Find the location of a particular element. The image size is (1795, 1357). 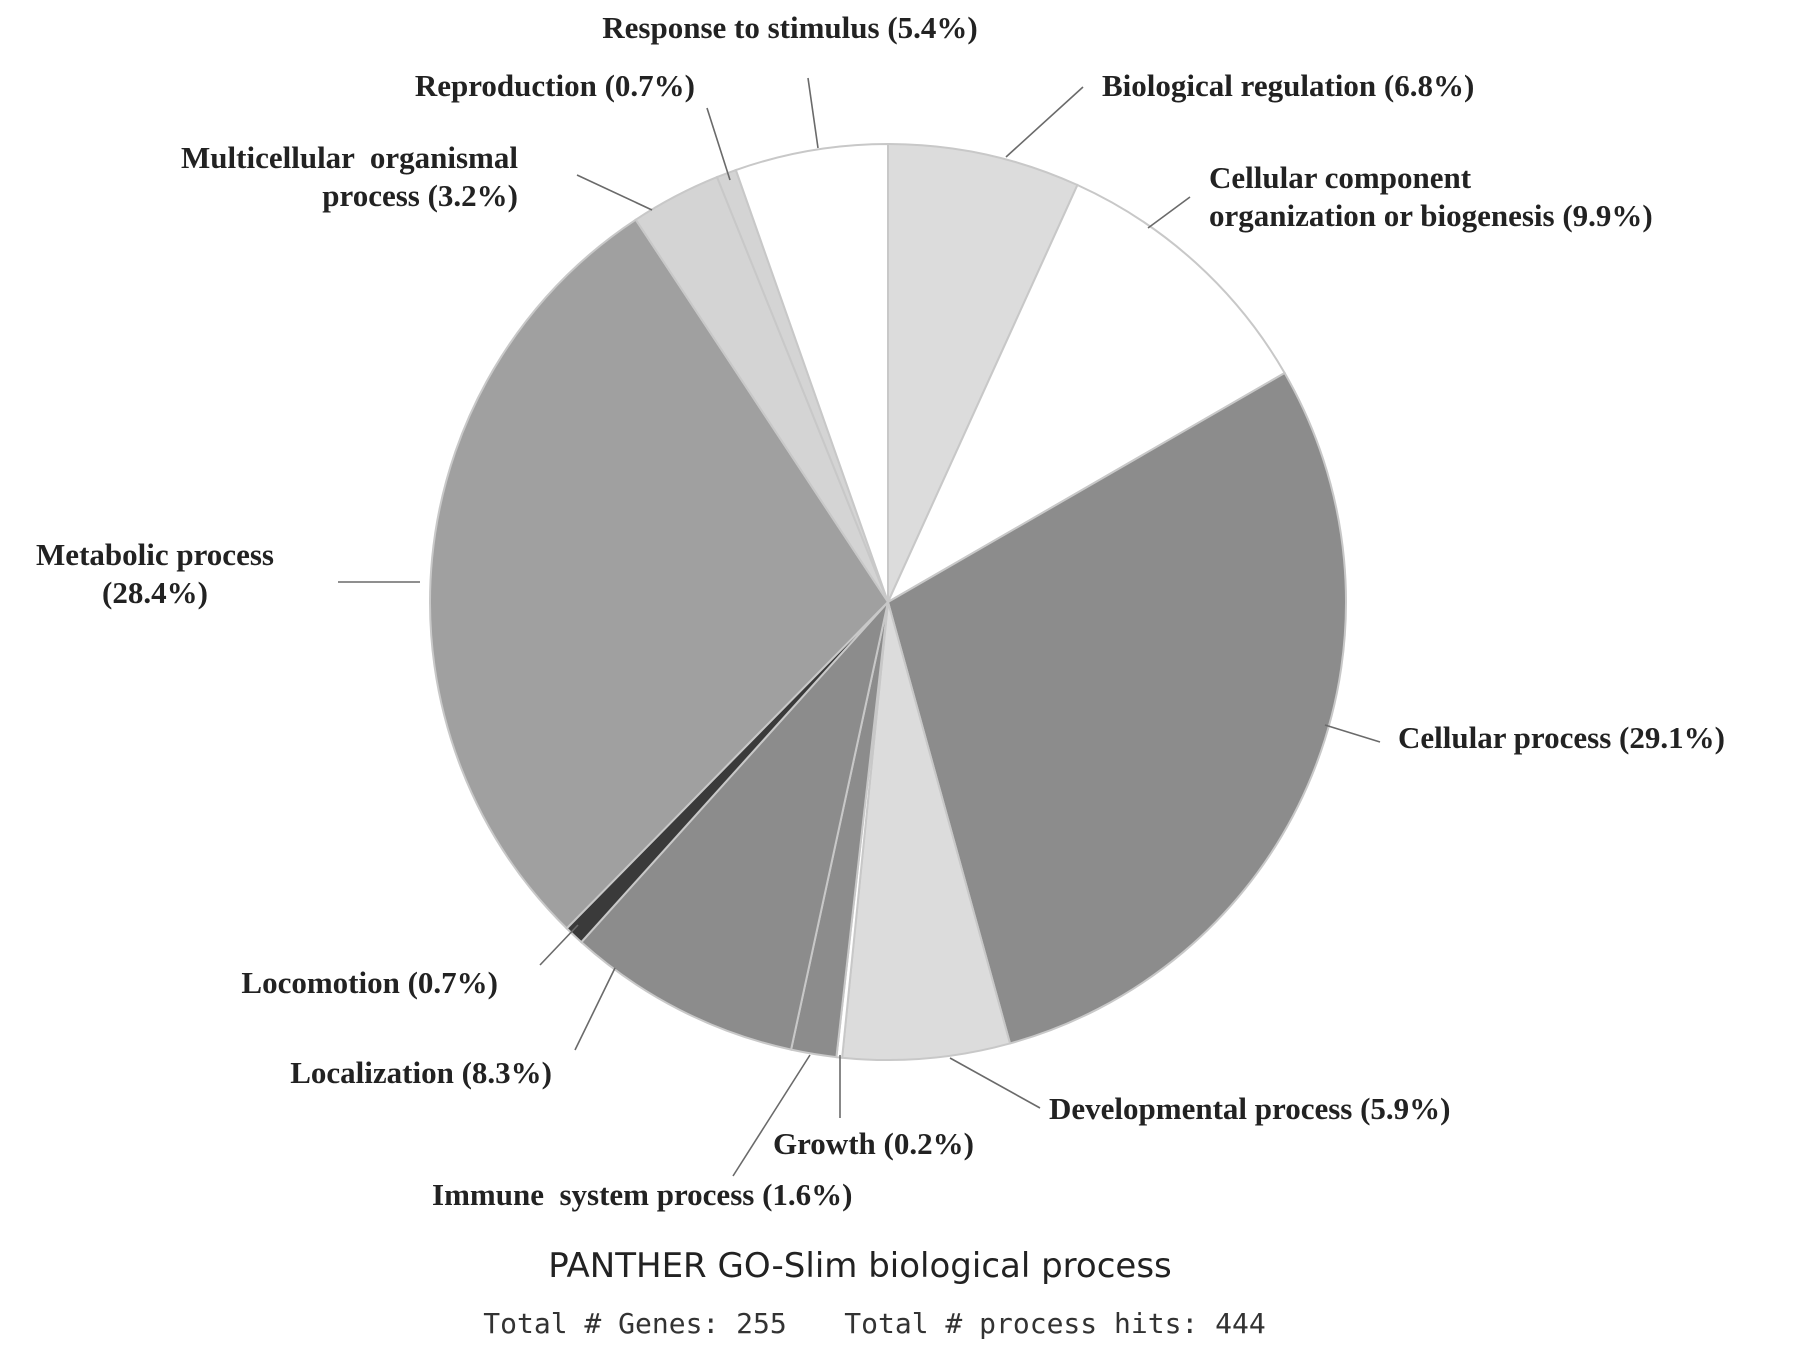

slice-label-line: Immune system process (1.6%) is located at coordinates (642, 1194).